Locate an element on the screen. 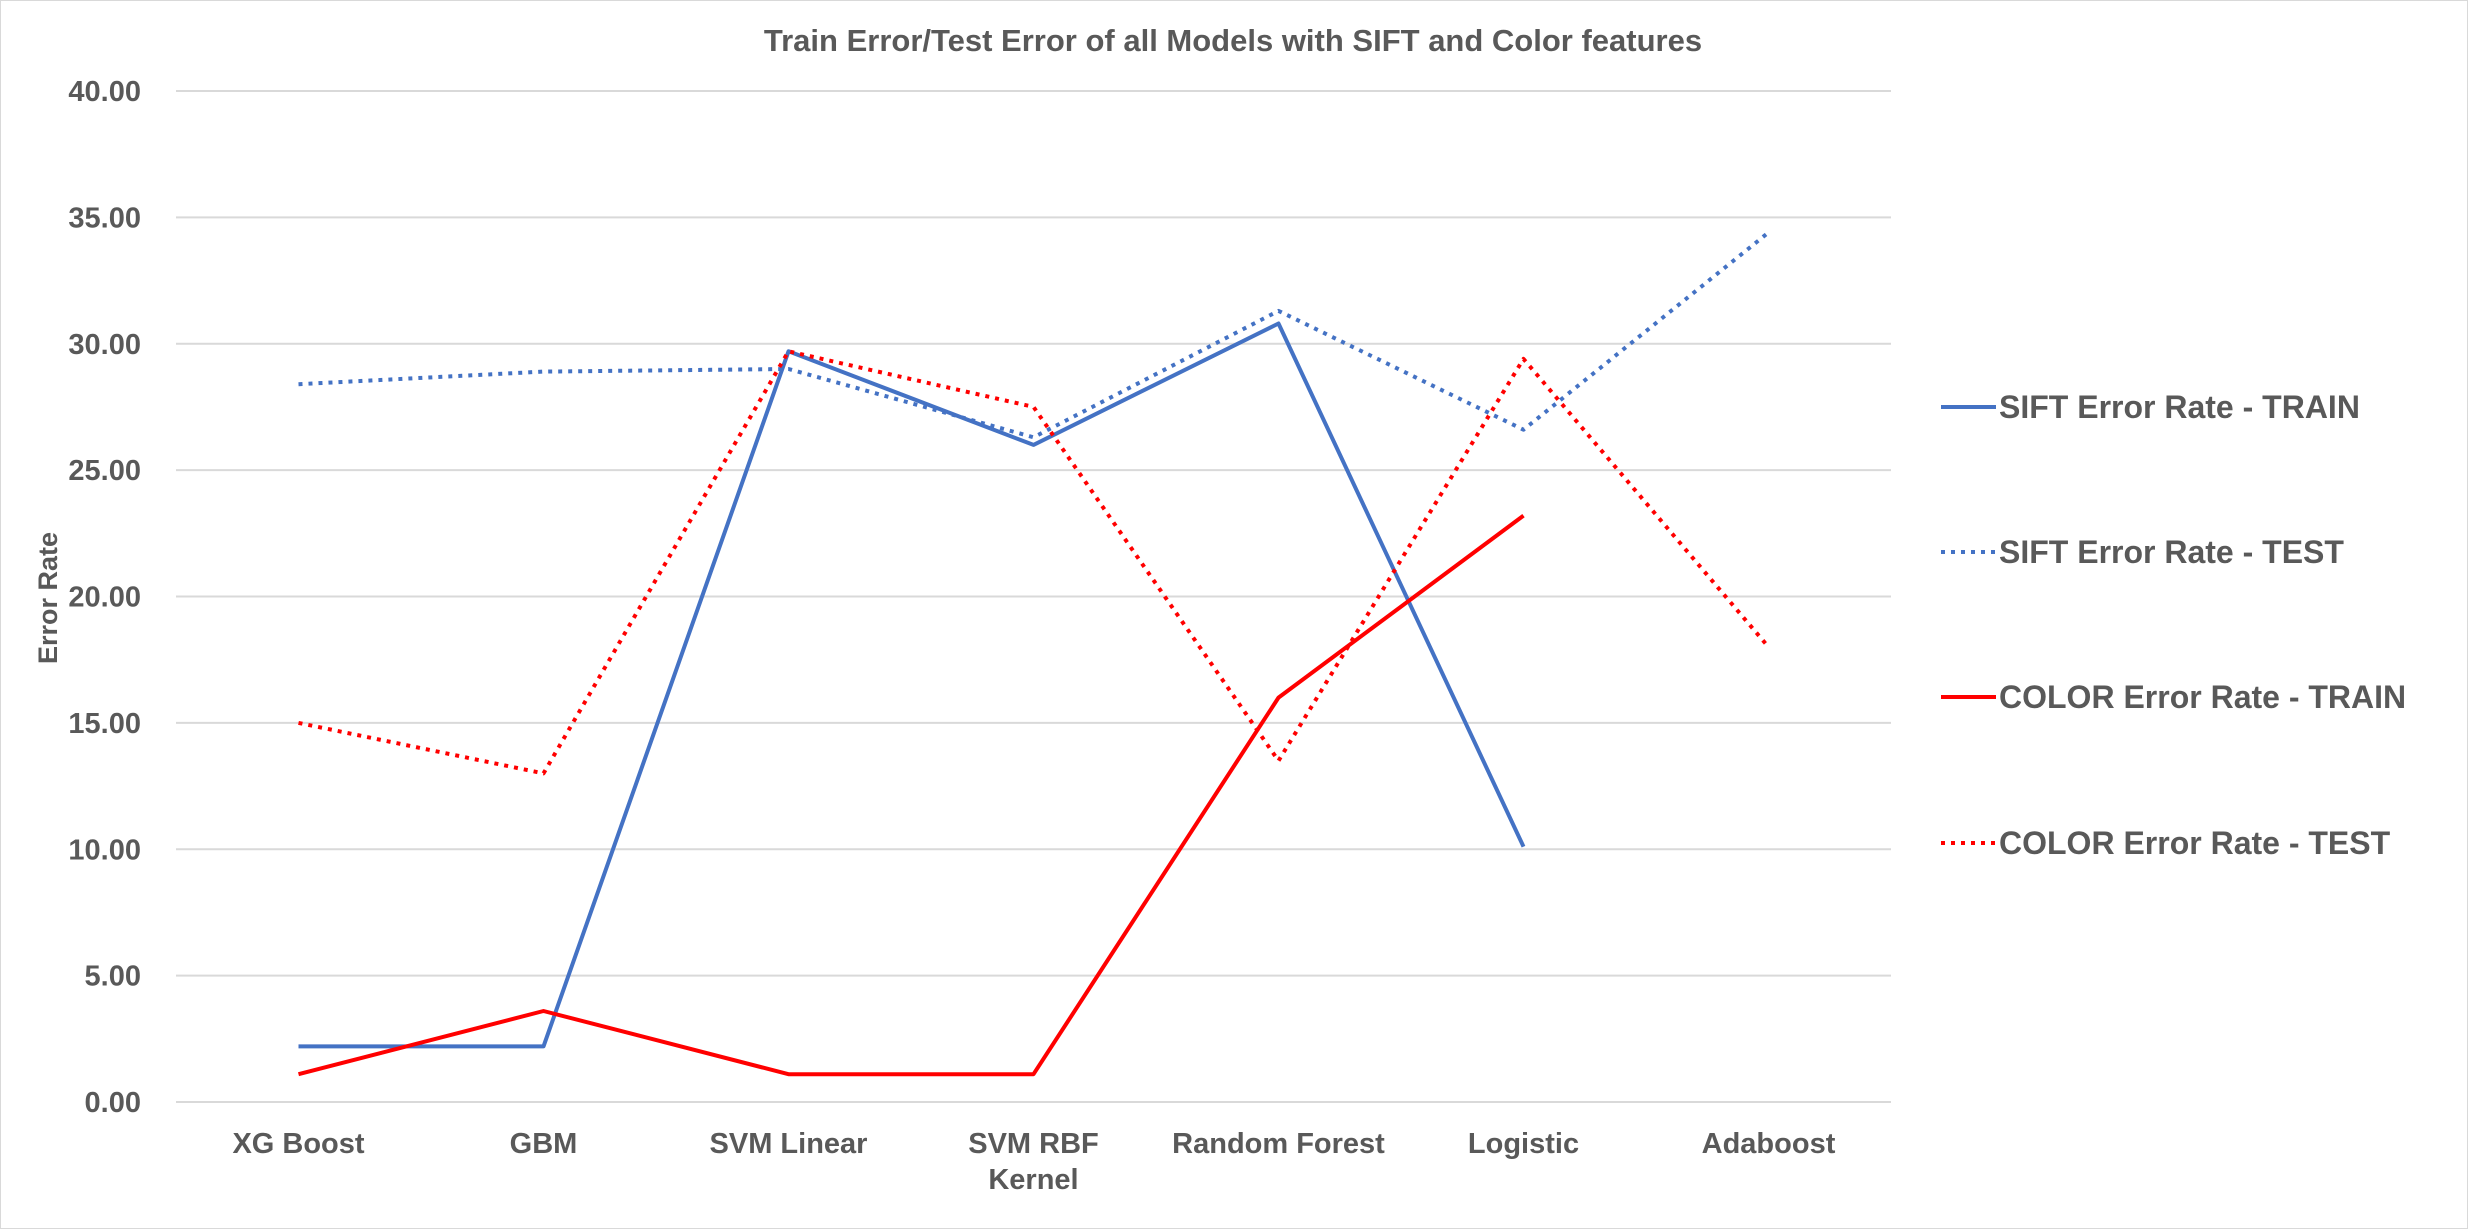 The height and width of the screenshot is (1230, 2468). x-tick-label: SVM Linear is located at coordinates (789, 1144).